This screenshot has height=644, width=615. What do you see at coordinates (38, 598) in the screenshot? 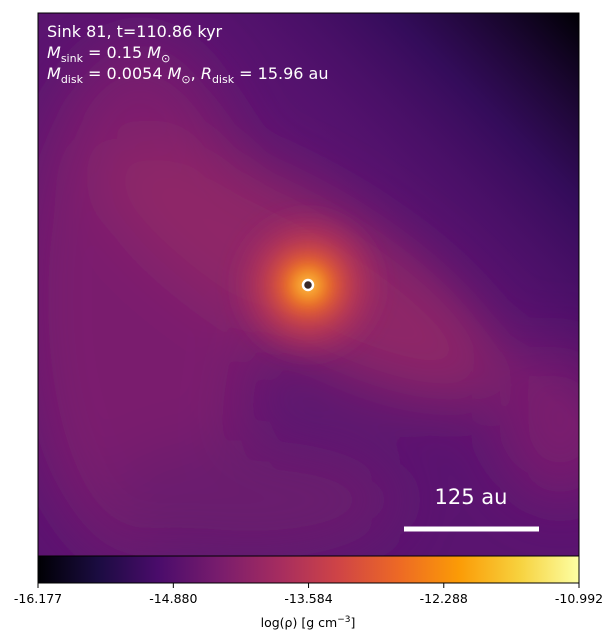
I see `colorbar-tick-label: -16.177` at bounding box center [38, 598].